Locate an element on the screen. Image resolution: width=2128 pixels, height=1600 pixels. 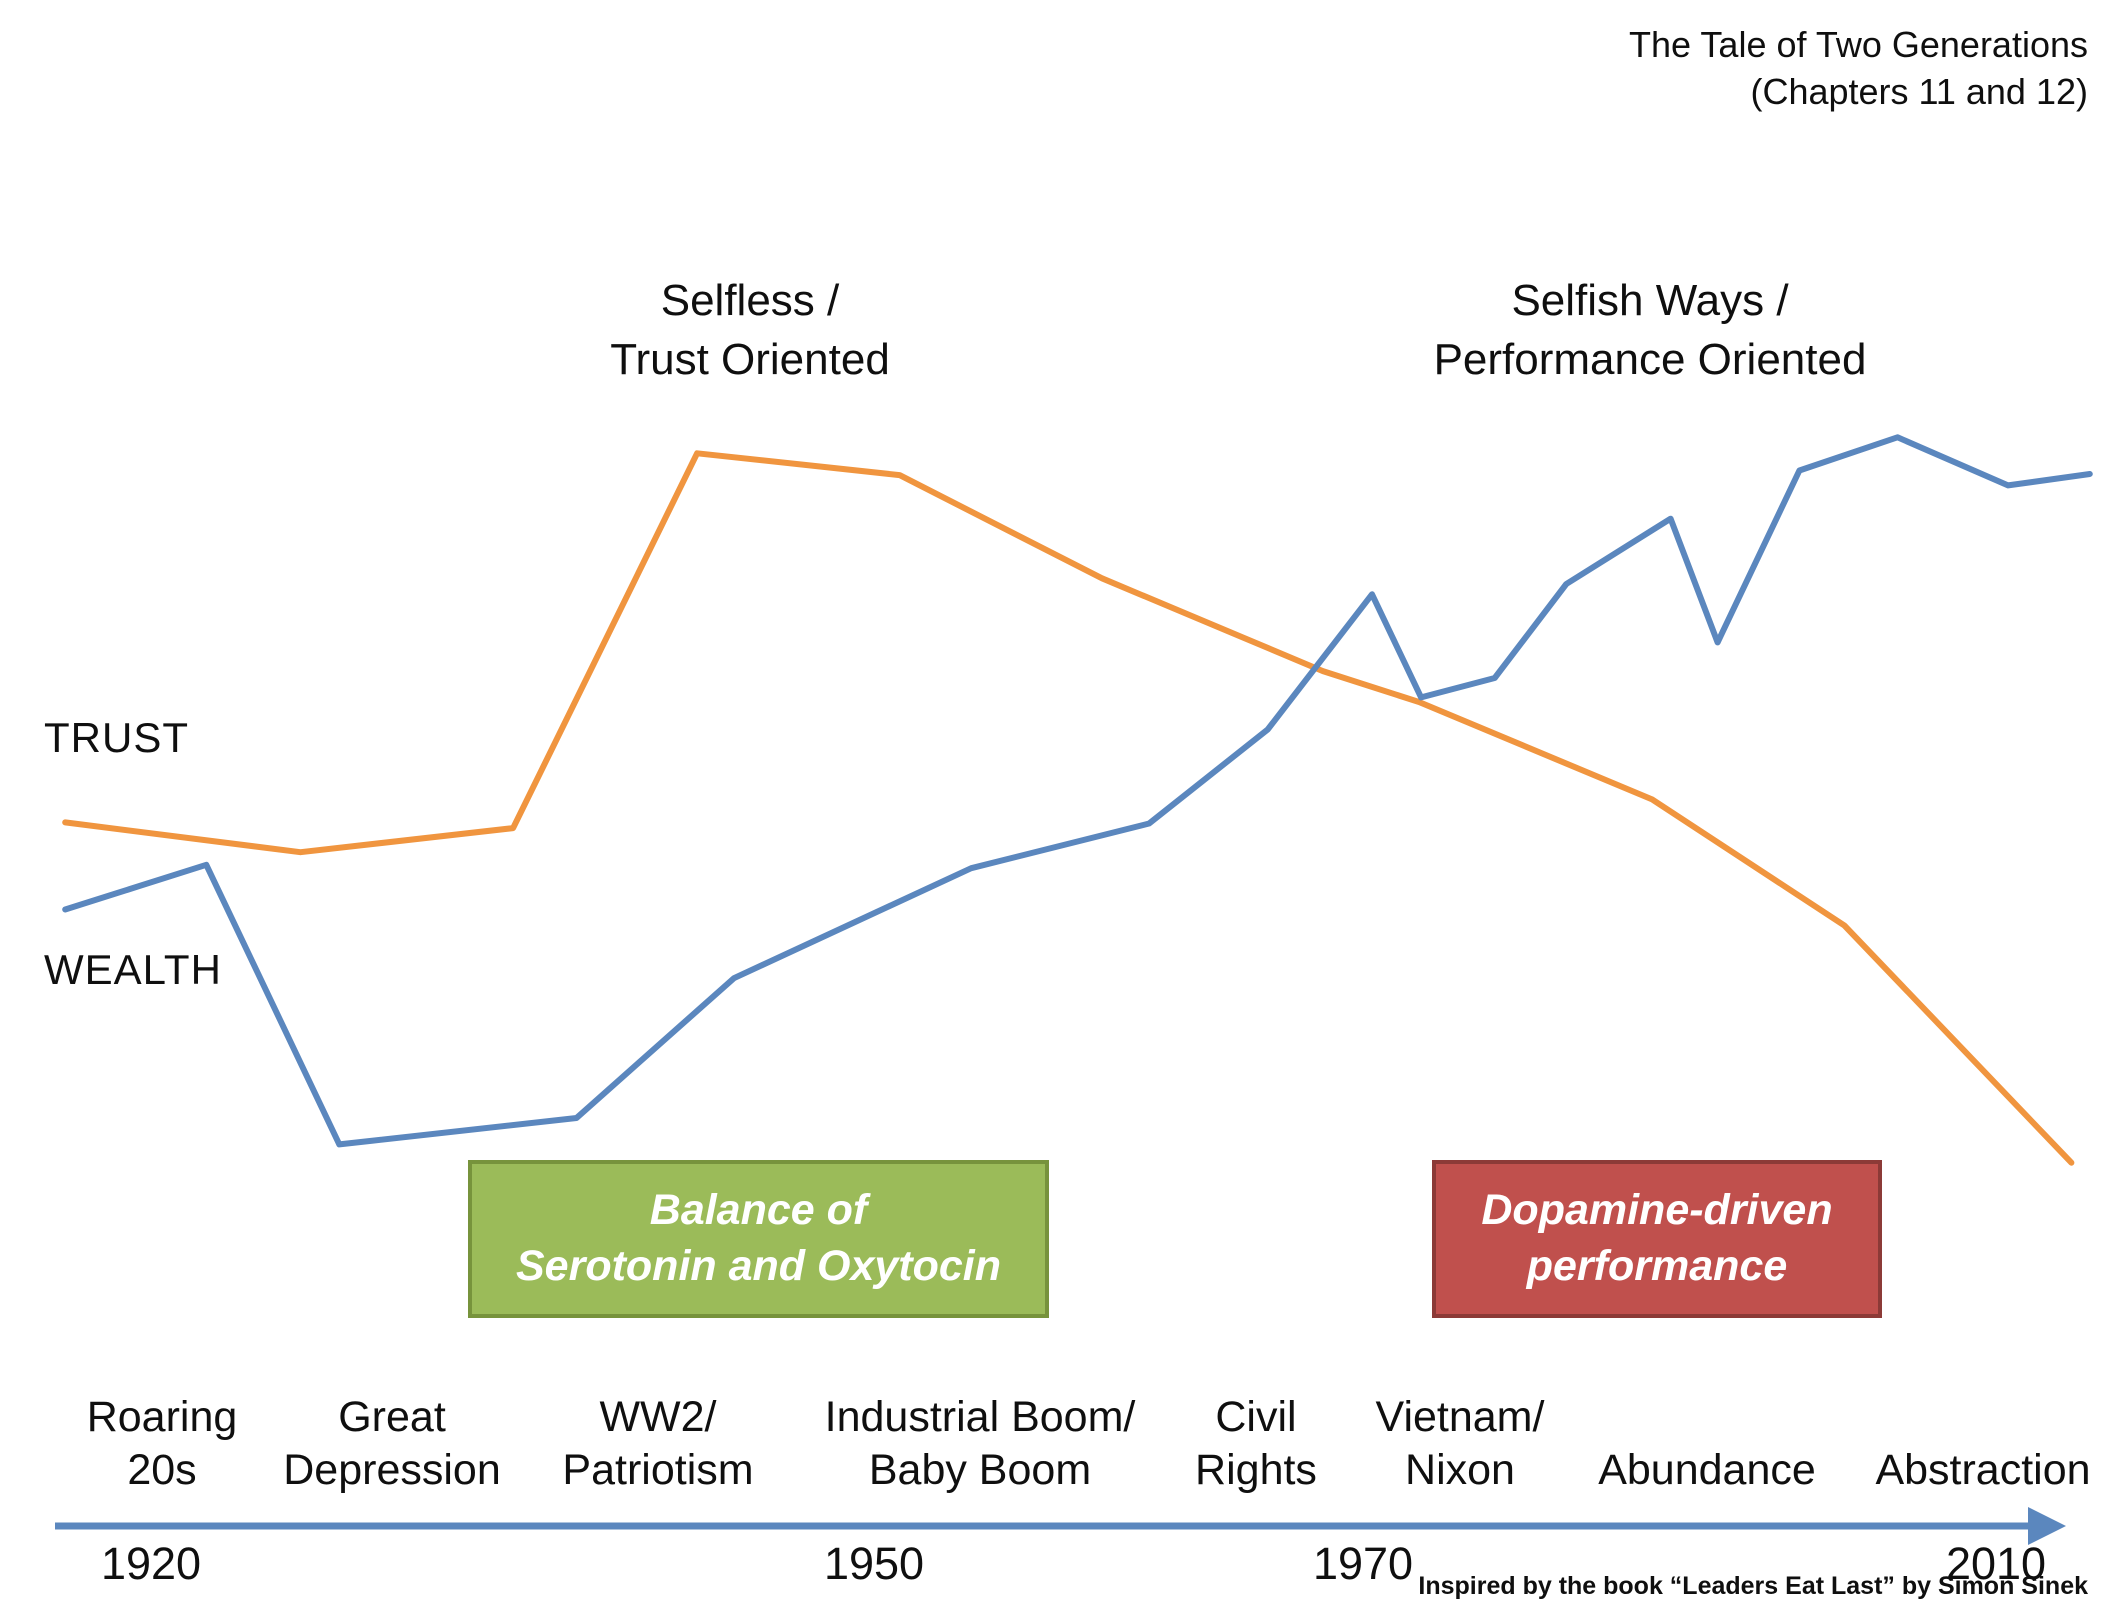
timeline-year-2010: 2010 is located at coordinates (1996, 1563).